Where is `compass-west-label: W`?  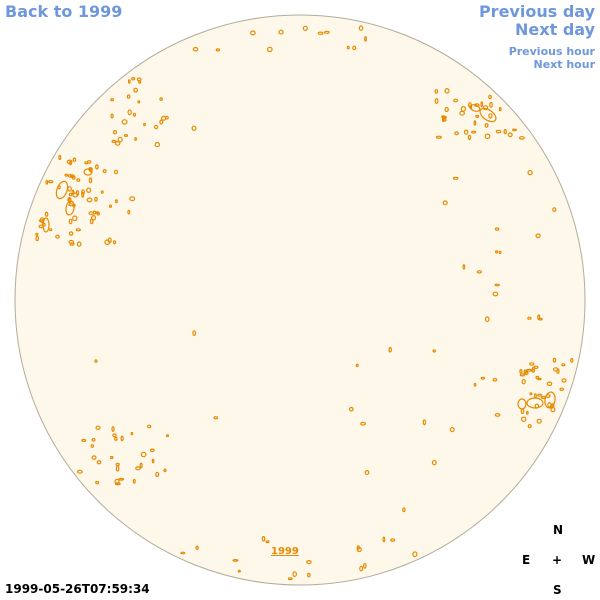 compass-west-label: W is located at coordinates (589, 560).